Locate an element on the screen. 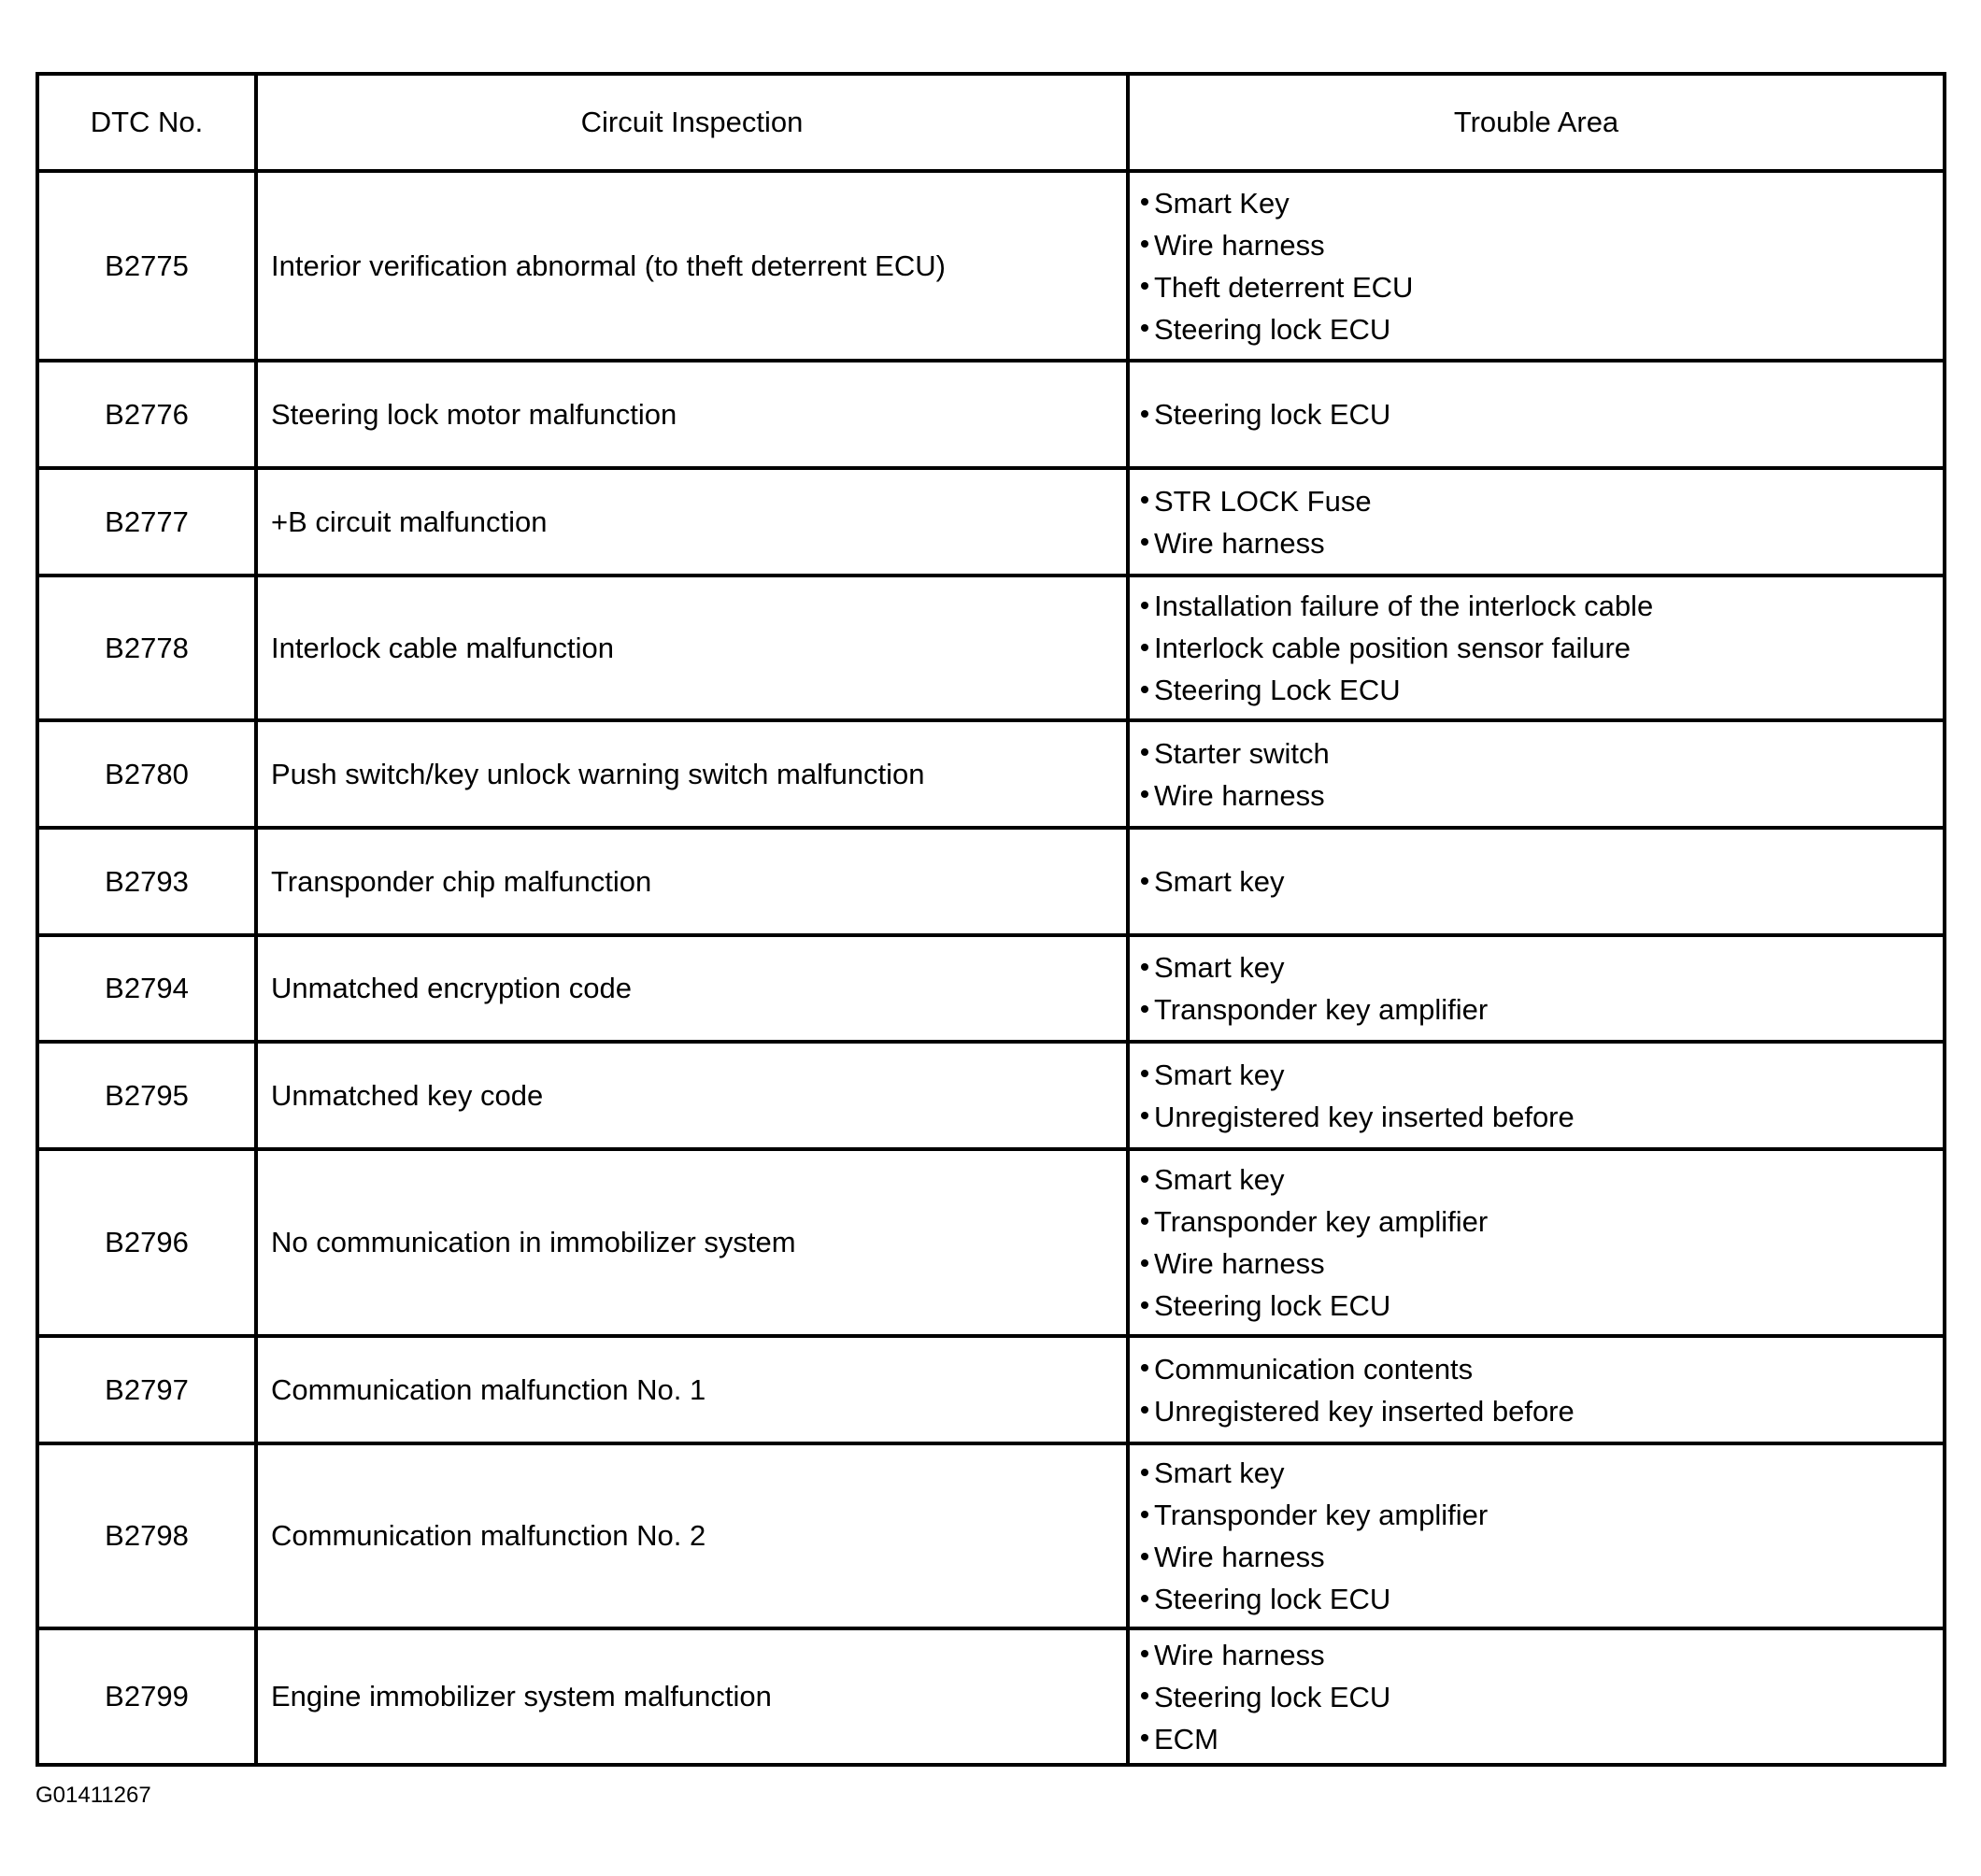 This screenshot has width=1981, height=1876. trouble-area-text: Smart Key is located at coordinates (1222, 203).